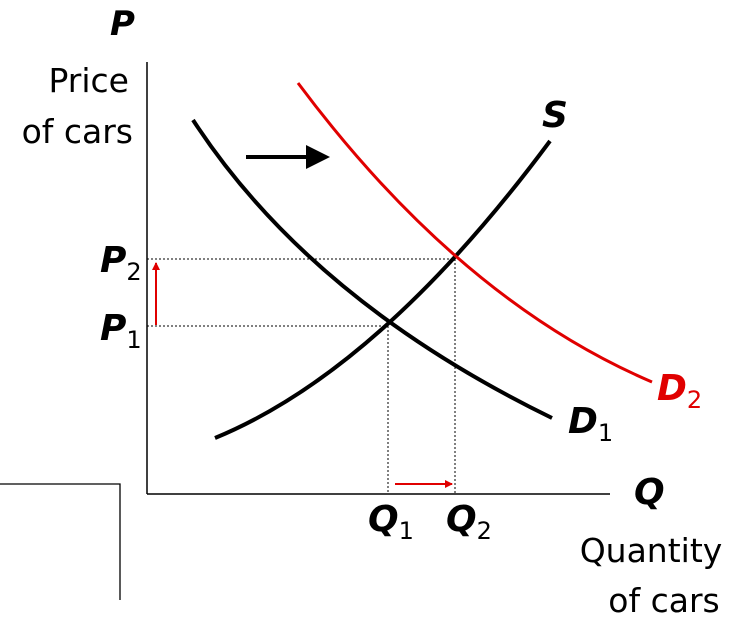 This screenshot has width=746, height=626. I want to click on q2-symbol: Q, so click(461, 519).